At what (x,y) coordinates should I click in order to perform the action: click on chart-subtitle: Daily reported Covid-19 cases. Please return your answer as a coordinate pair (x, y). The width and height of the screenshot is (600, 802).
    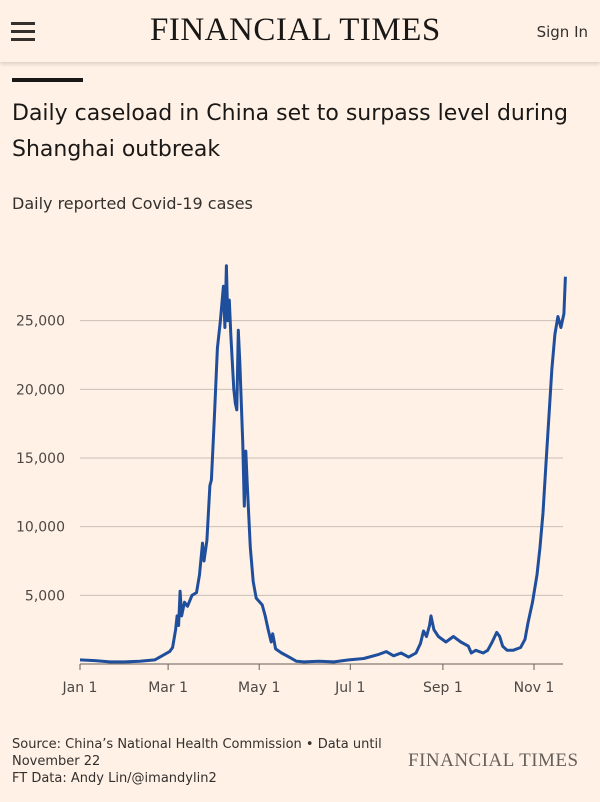
    Looking at the image, I should click on (132, 203).